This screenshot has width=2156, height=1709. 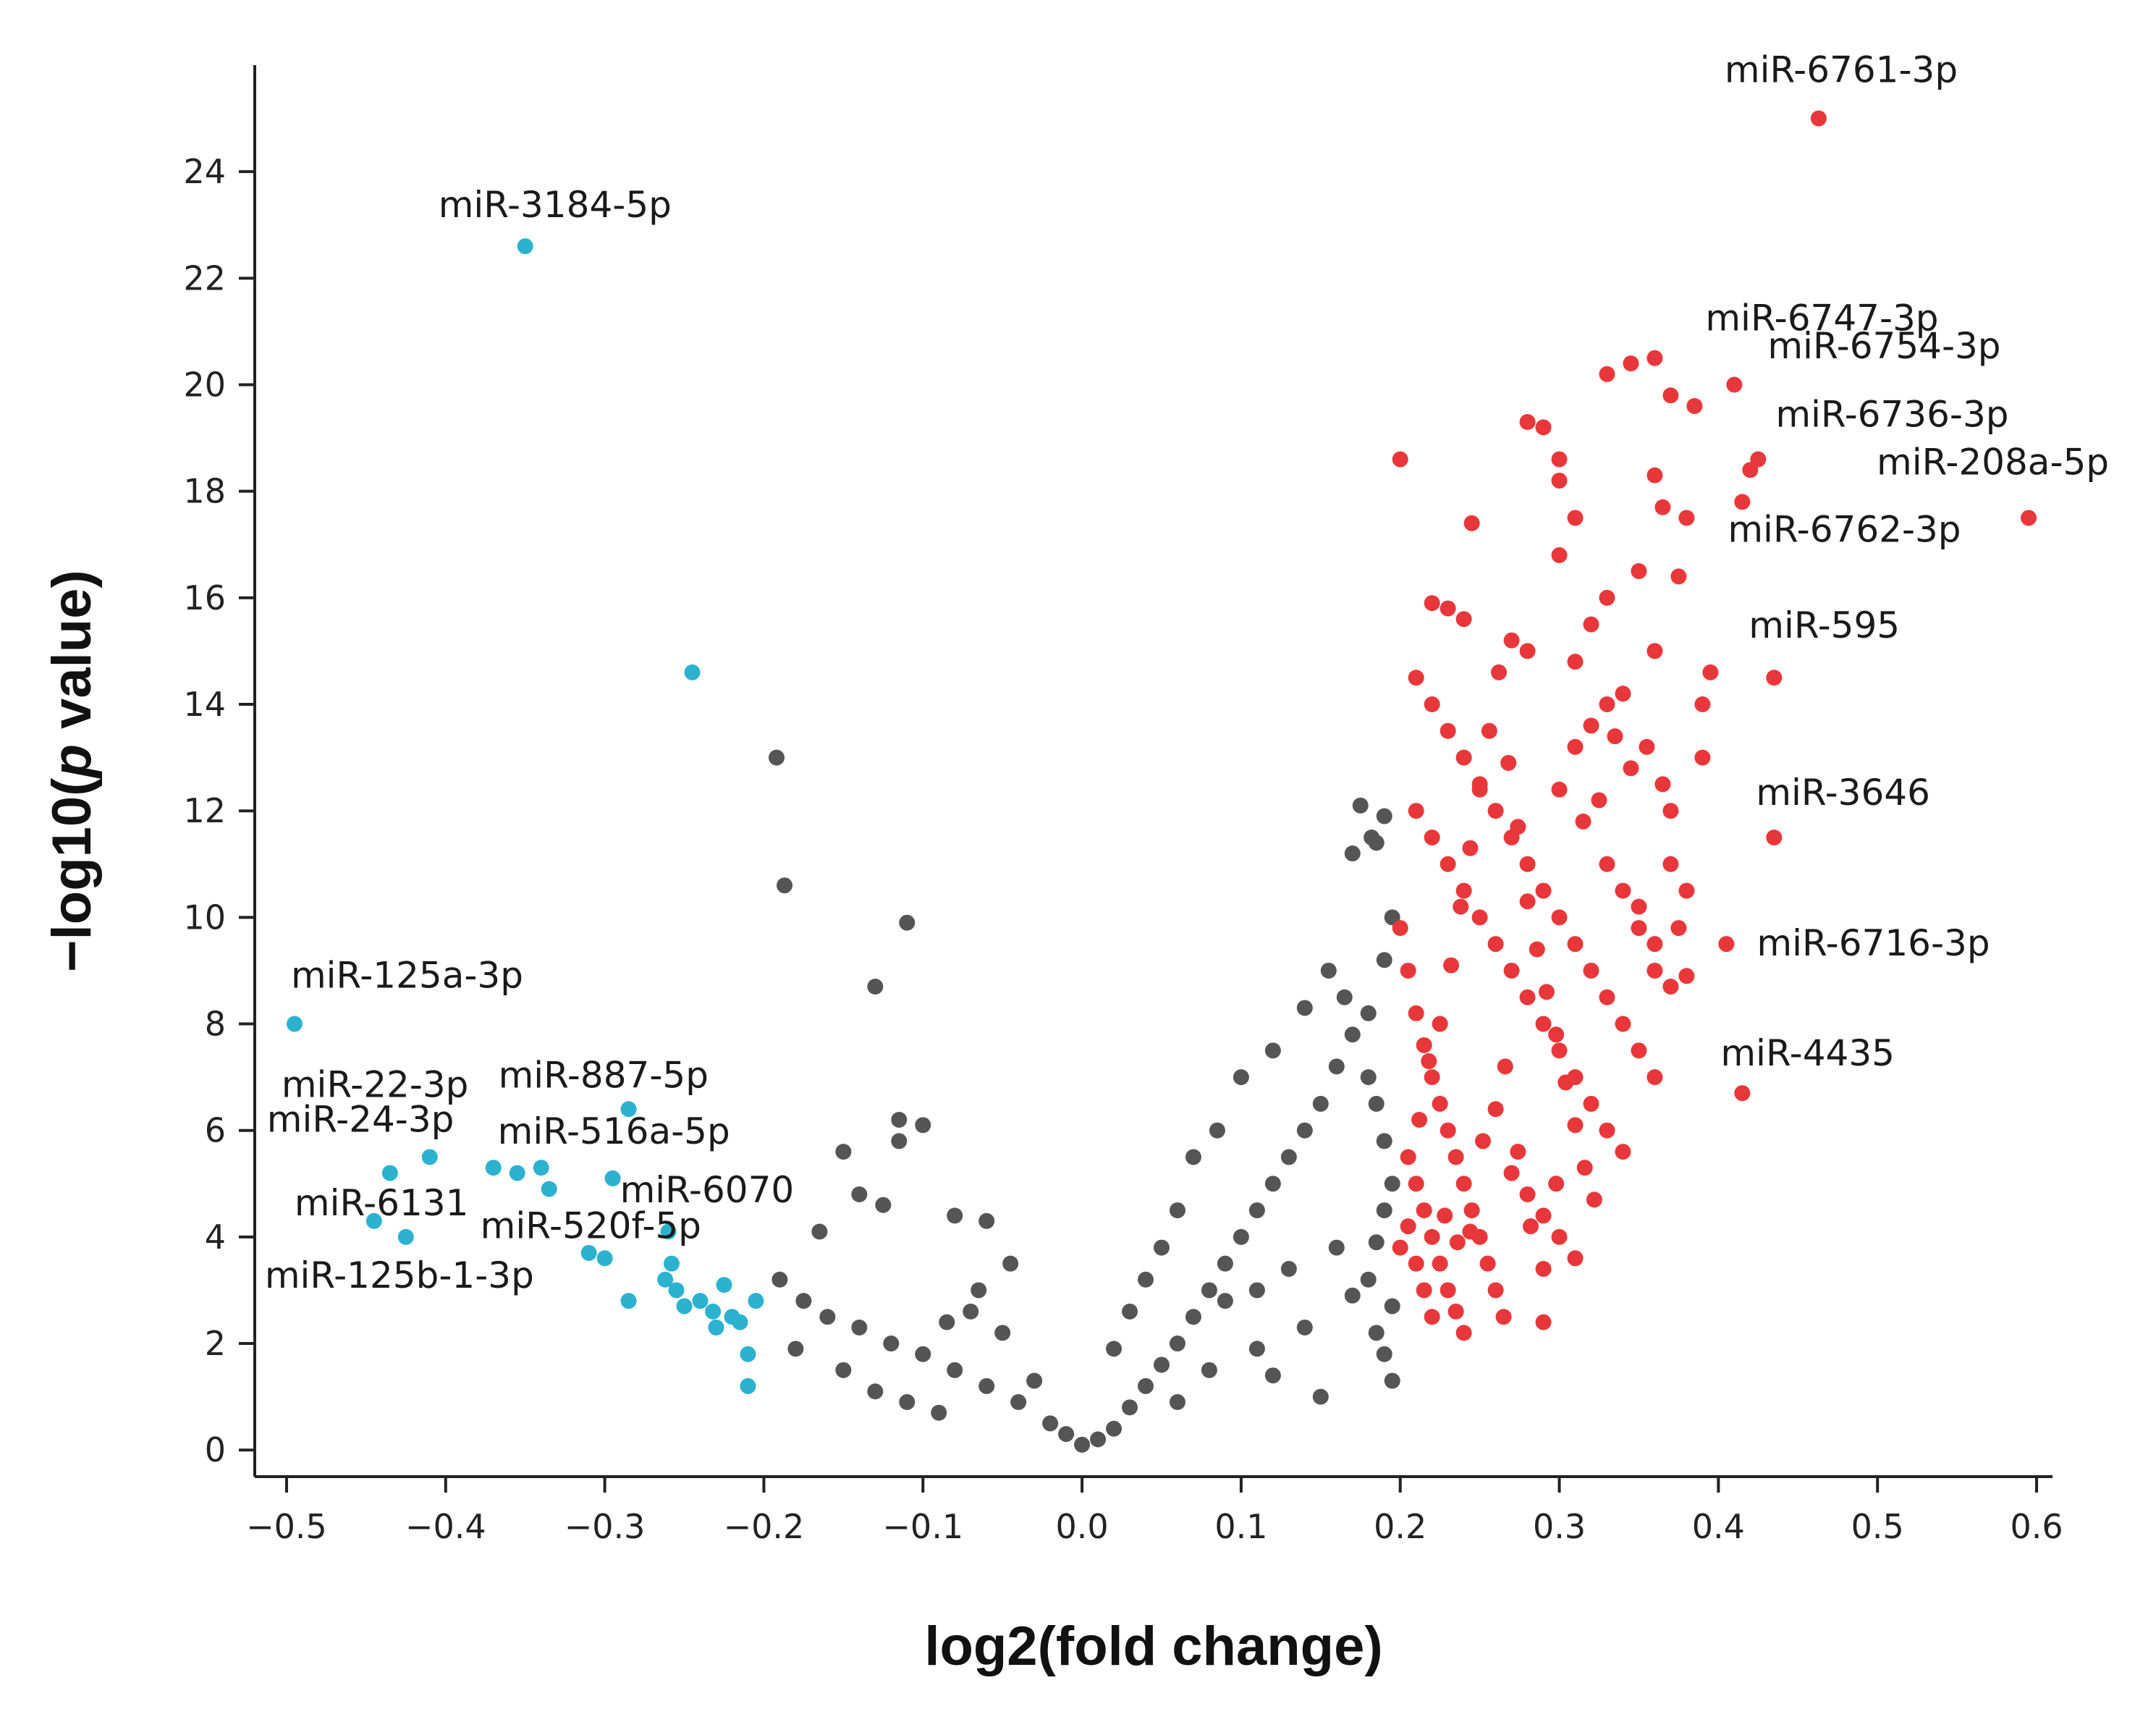 I want to click on annotation-label: miR-6736-3p, so click(x=1891, y=415).